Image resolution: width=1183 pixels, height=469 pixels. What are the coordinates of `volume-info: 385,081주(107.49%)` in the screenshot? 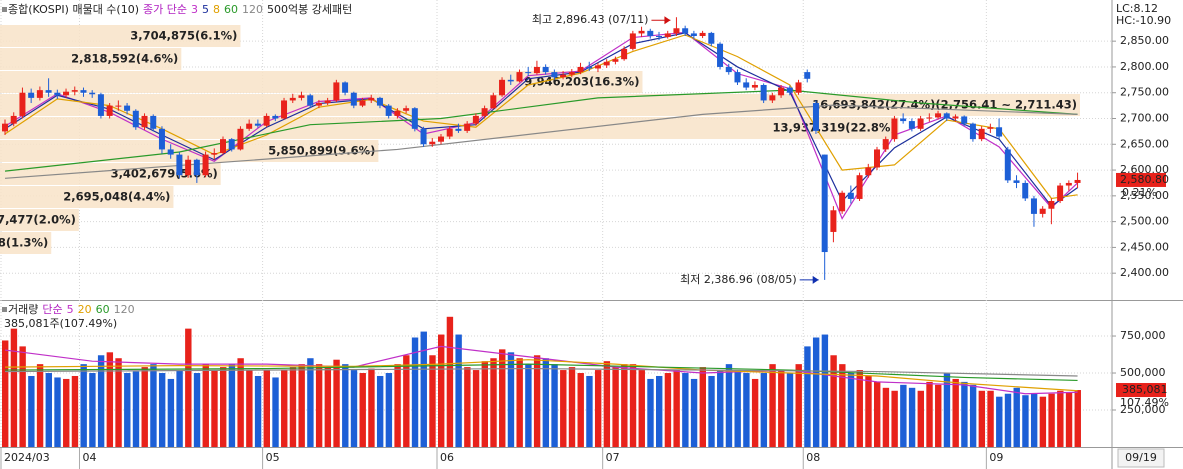 It's located at (60, 323).